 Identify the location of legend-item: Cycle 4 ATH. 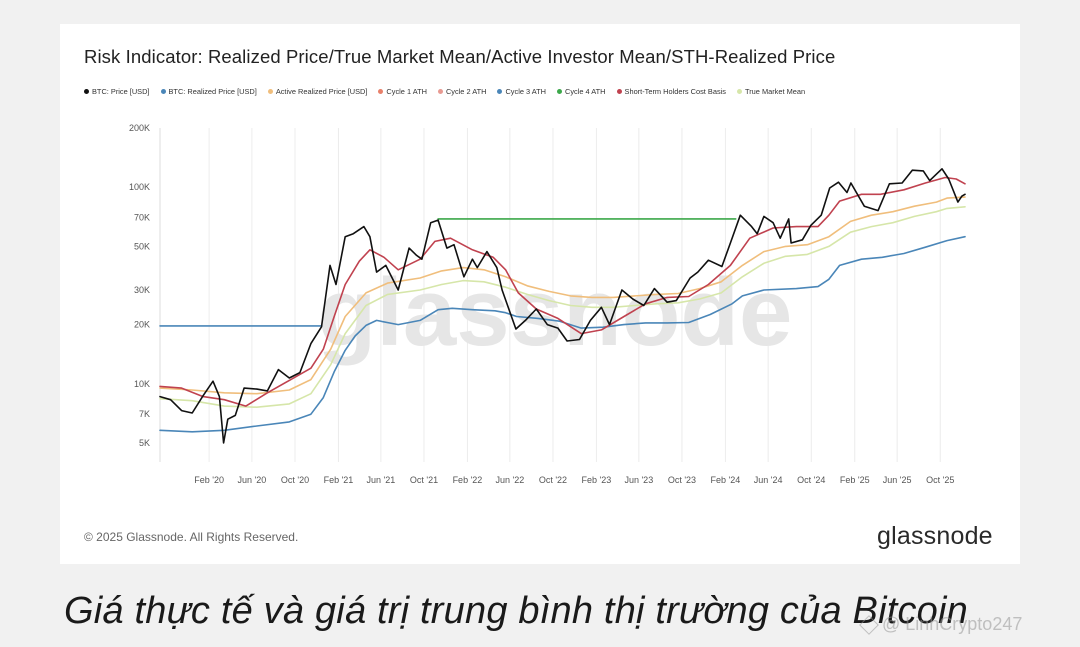
(581, 91).